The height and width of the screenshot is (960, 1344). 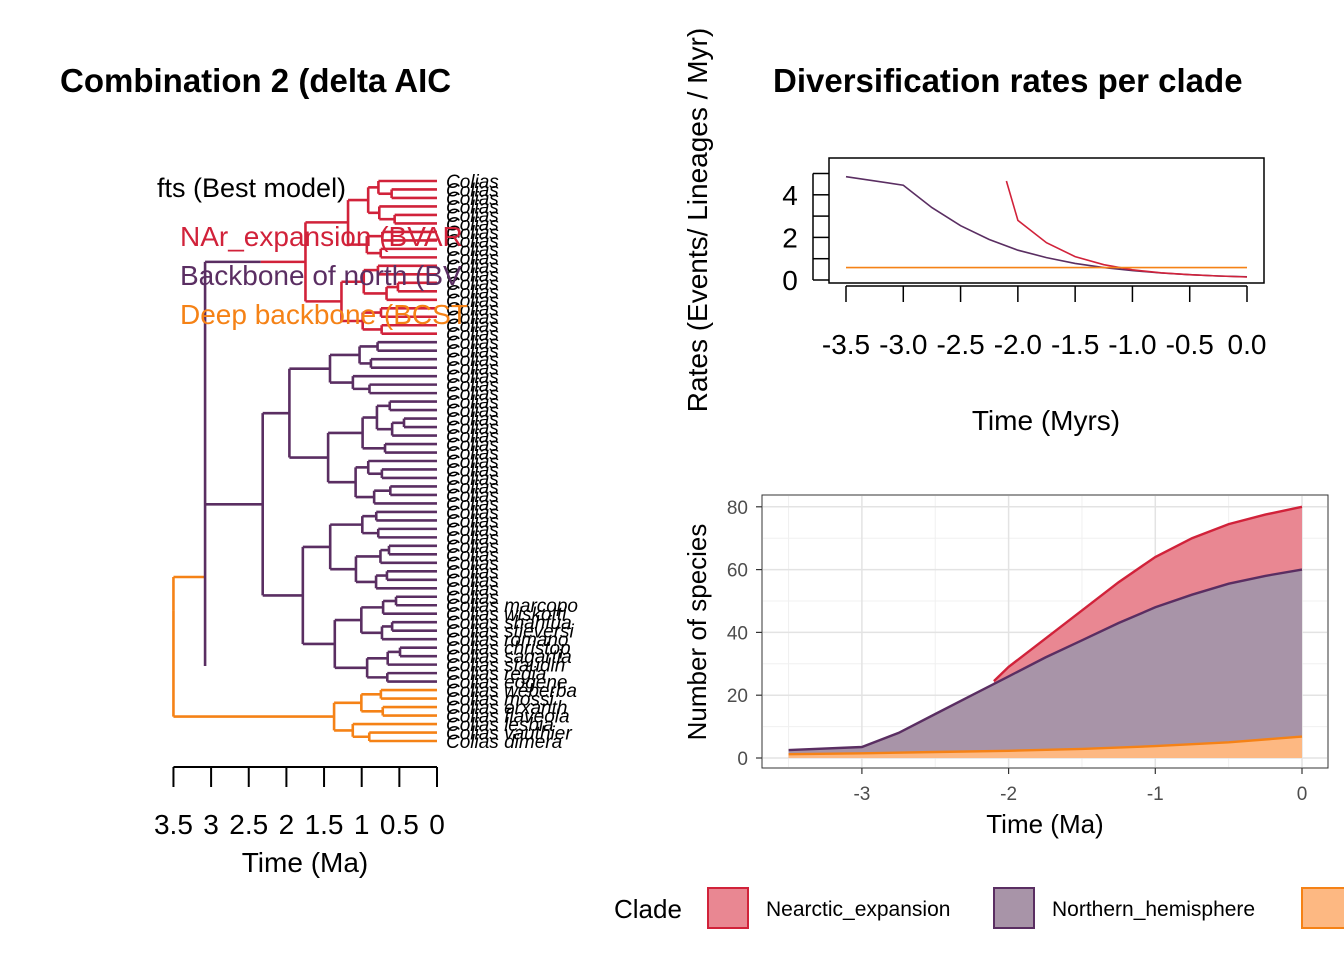 I want to click on species-y-tick-label: 0, so click(x=742, y=759).